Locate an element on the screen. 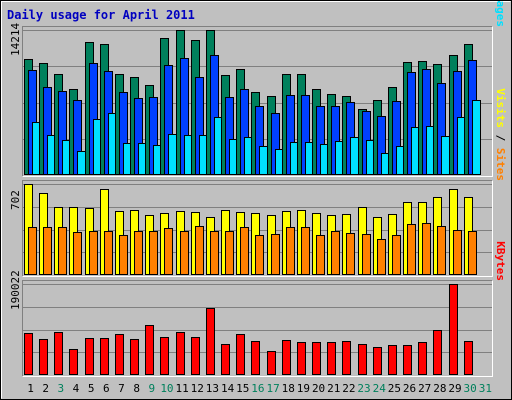  x-tick-label-day-16: 16 is located at coordinates (257, 388).